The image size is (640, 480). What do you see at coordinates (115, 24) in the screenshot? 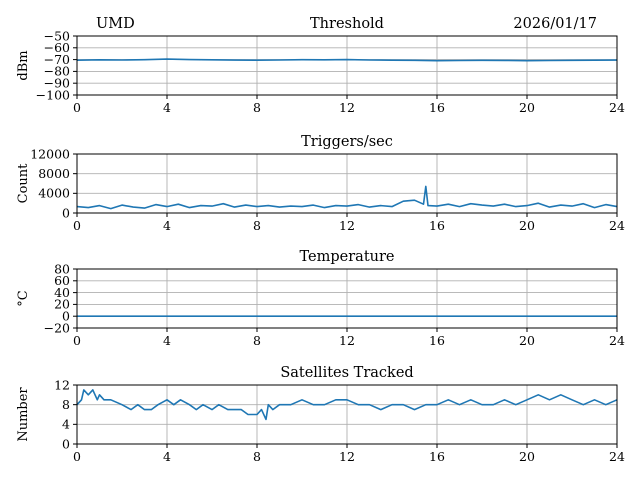
I see `station-label: UMD` at bounding box center [115, 24].